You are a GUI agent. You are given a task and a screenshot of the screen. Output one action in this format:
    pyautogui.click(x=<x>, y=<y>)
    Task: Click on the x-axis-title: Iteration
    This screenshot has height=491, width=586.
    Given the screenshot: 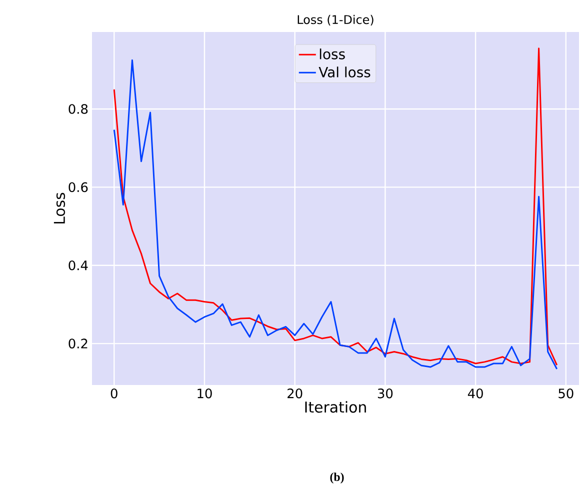 What is the action you would take?
    pyautogui.click(x=335, y=407)
    